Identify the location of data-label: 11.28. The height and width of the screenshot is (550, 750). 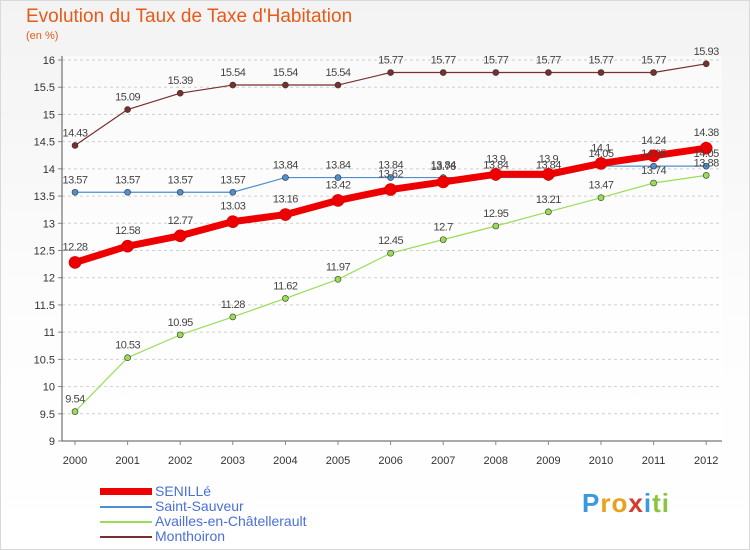
(233, 305).